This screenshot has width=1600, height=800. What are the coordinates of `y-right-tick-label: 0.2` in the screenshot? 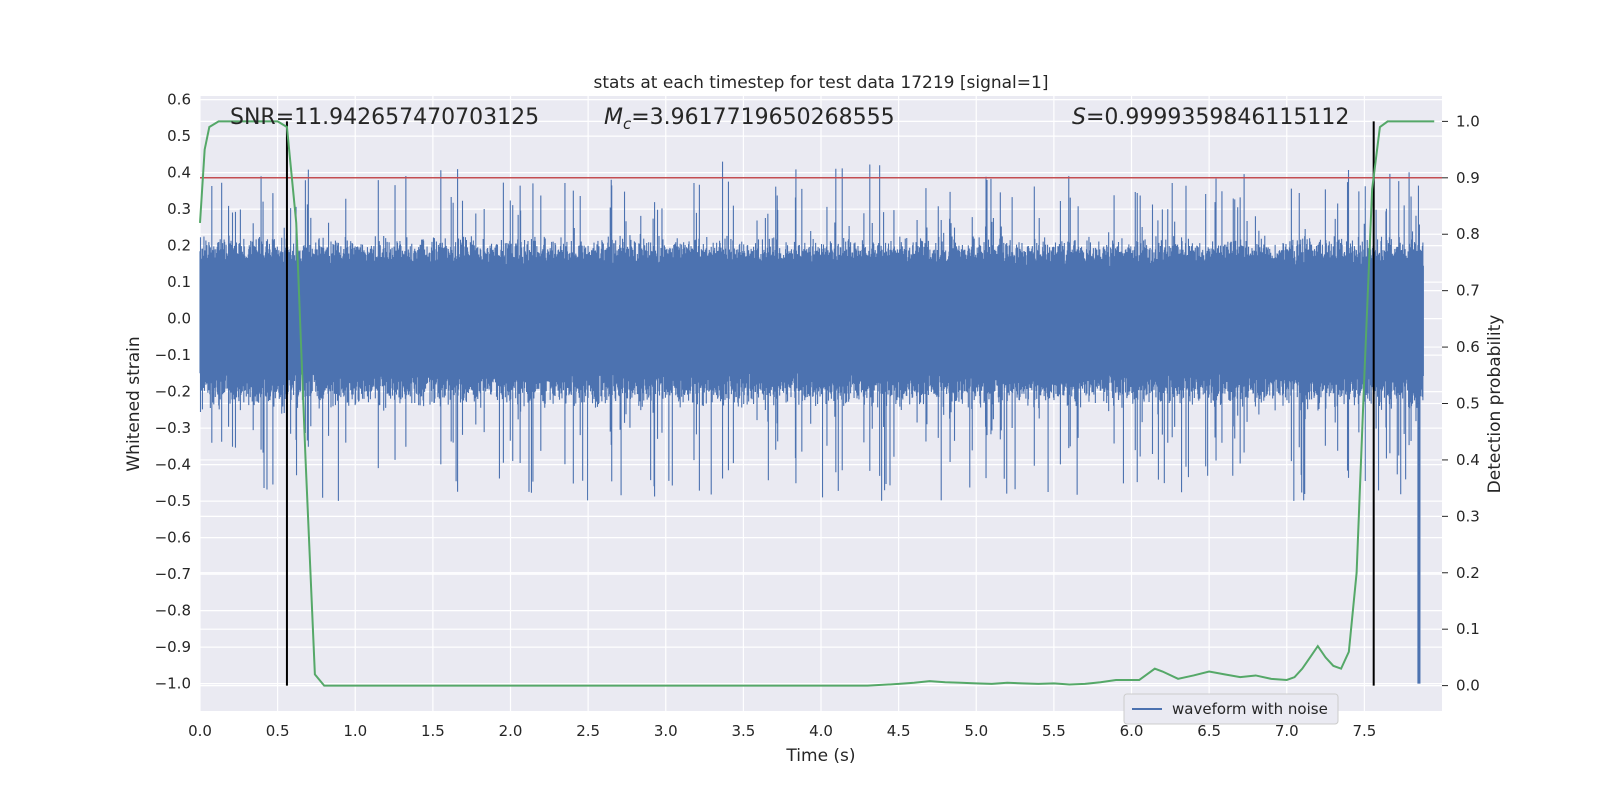 It's located at (1468, 573).